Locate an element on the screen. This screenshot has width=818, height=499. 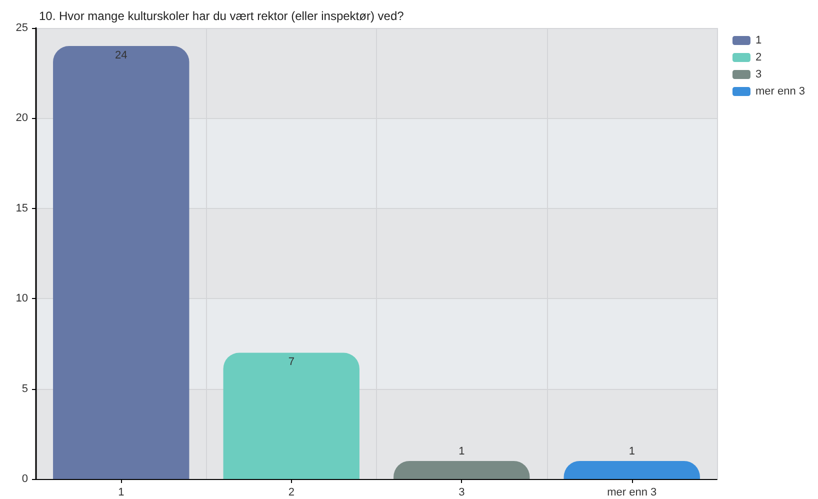
y-tick-label: 25 is located at coordinates (22, 28).